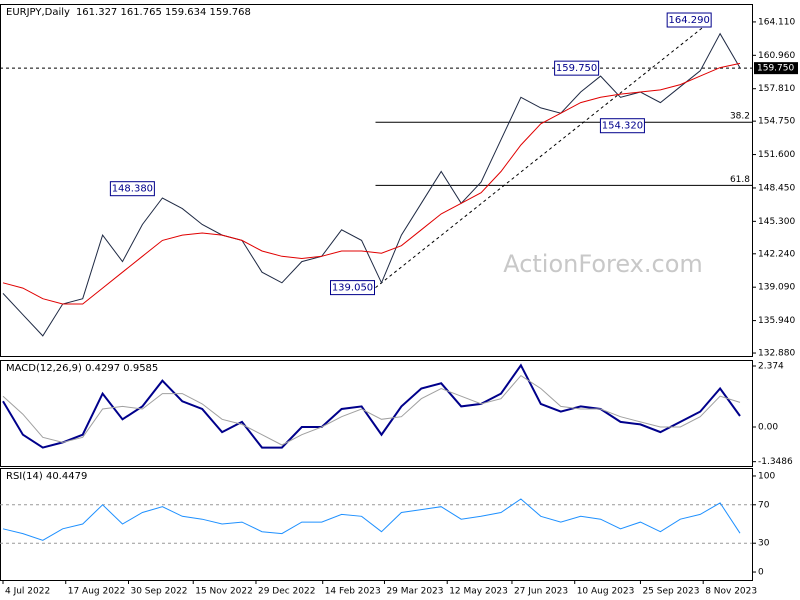  I want to click on fib-label: 61.8, so click(740, 180).